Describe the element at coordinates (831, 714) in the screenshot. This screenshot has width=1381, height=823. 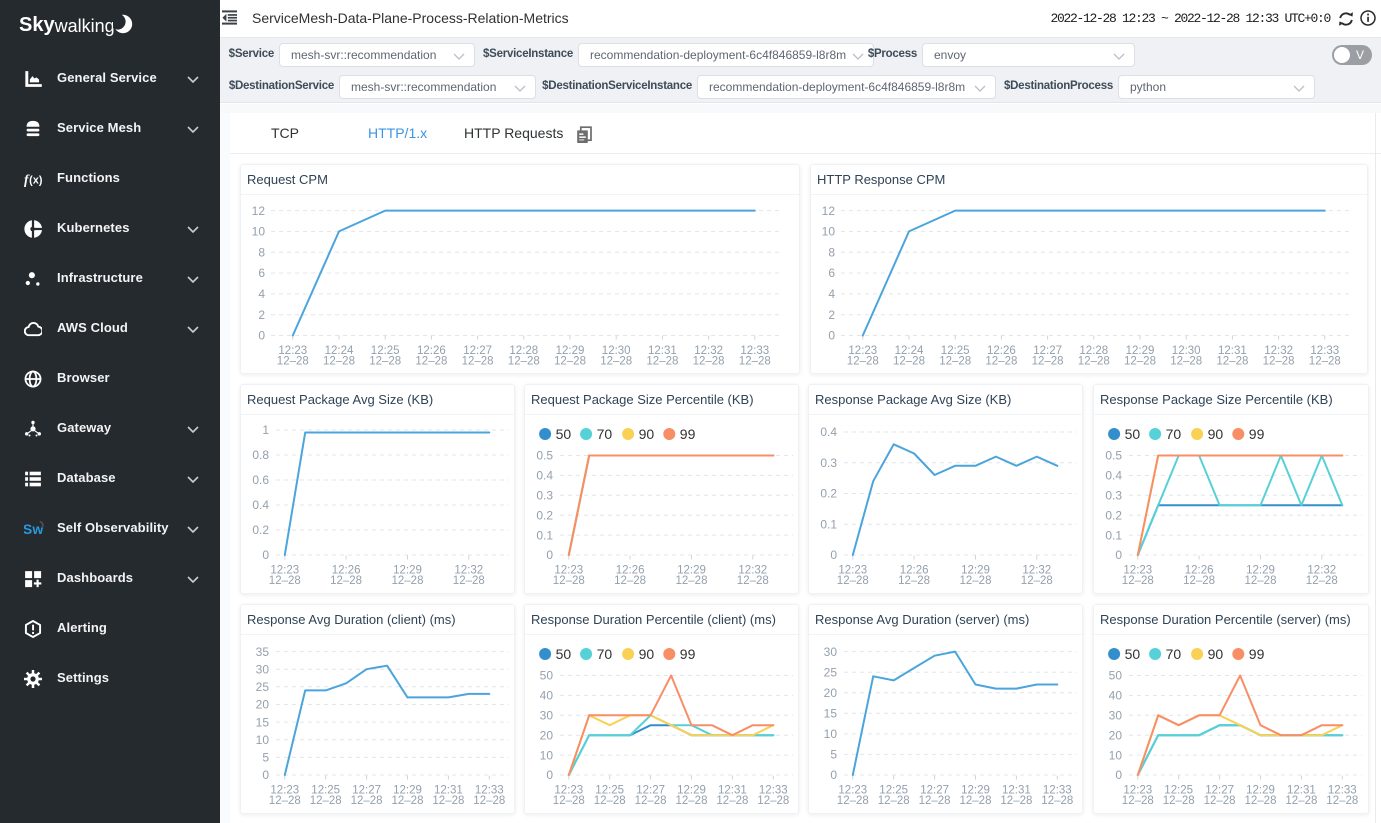
I see `svg-text: 15` at that location.